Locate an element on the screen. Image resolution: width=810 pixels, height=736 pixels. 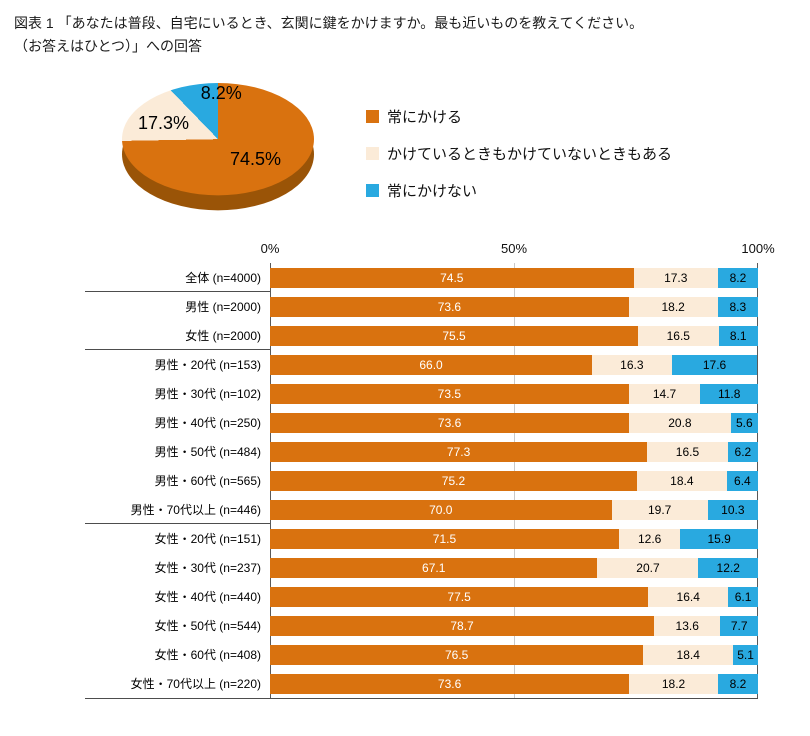
bar-value: 19.7 is located at coordinates (659, 509).